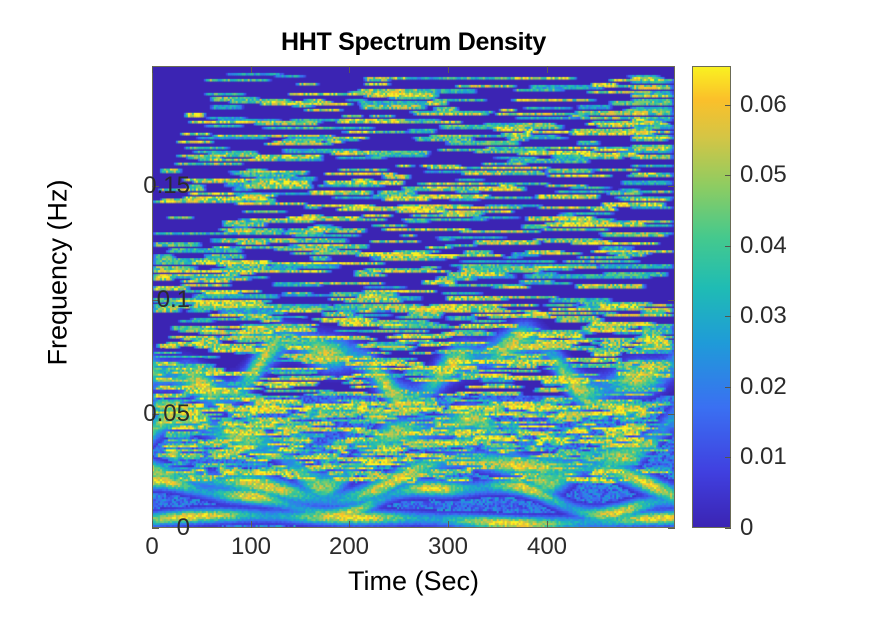 The width and height of the screenshot is (889, 618). What do you see at coordinates (763, 245) in the screenshot?
I see `colorbar-tick-label: 0.04` at bounding box center [763, 245].